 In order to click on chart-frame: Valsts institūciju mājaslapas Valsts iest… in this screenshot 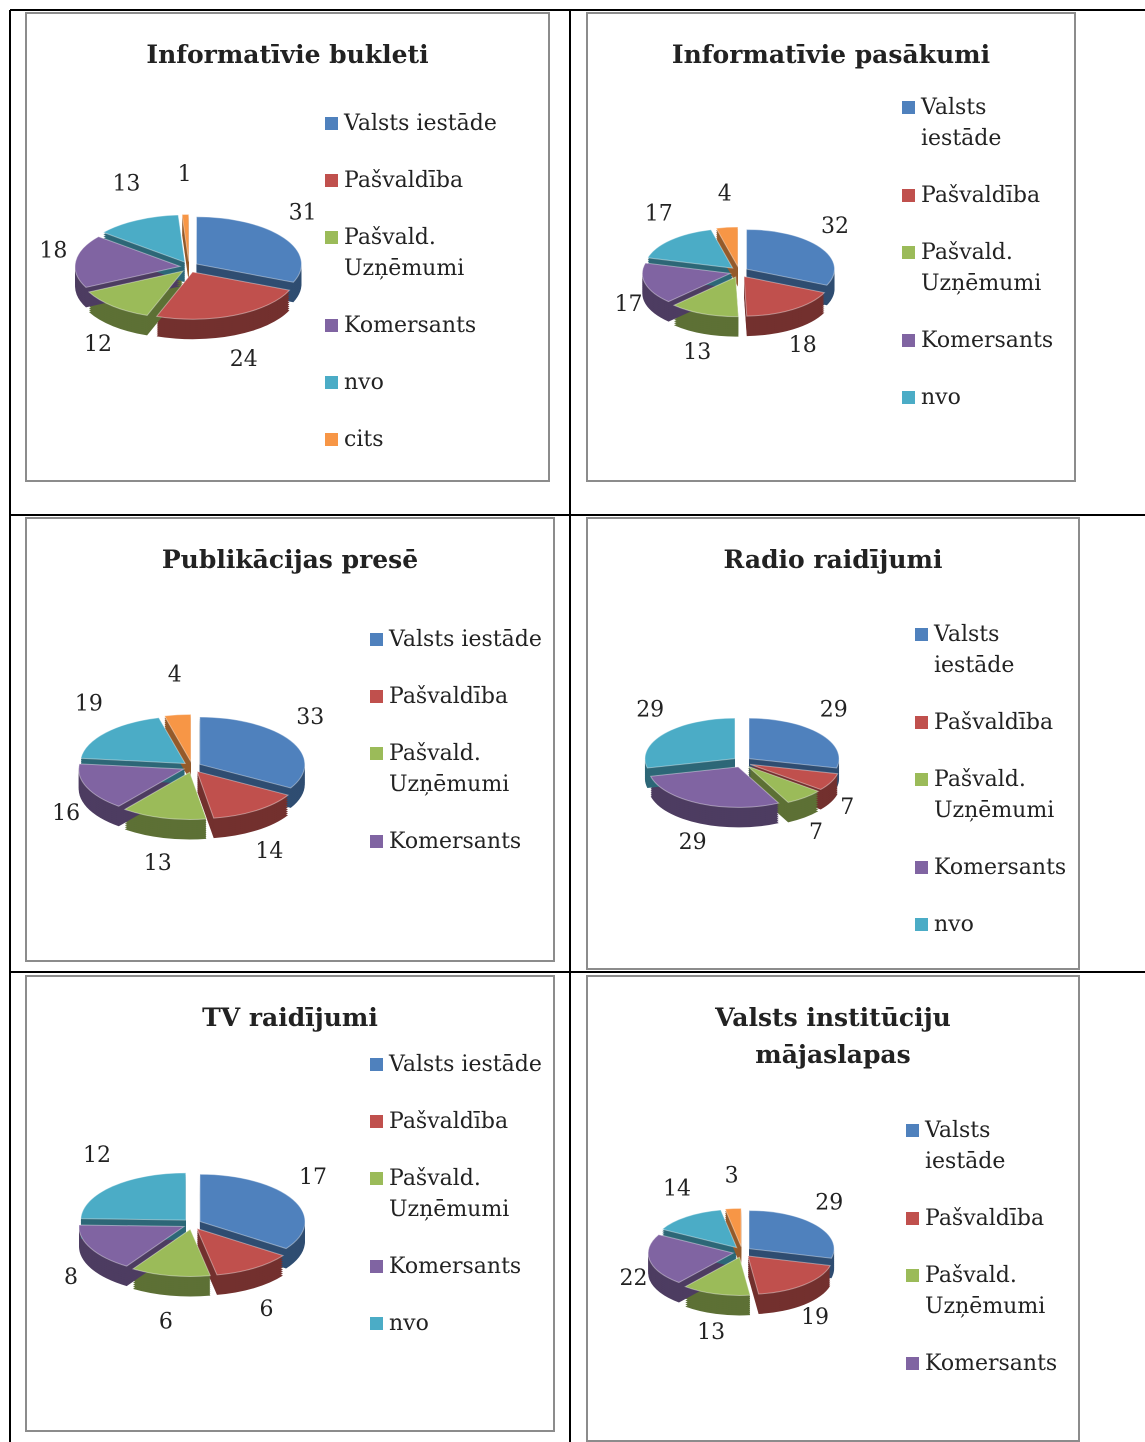, I will do `click(833, 1208)`.